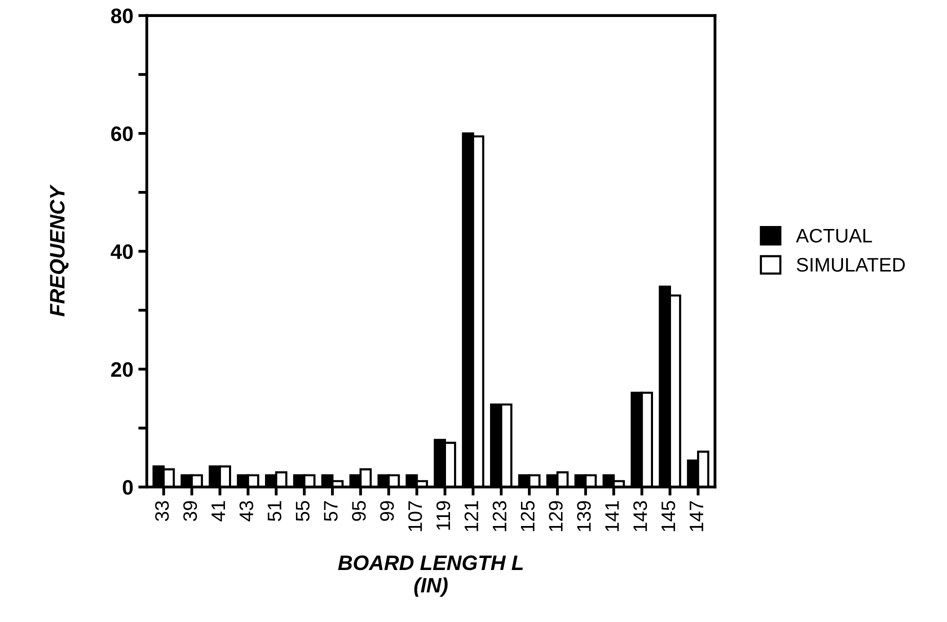 This screenshot has width=947, height=622. Describe the element at coordinates (122, 369) in the screenshot. I see `y-tick-label: 20` at that location.